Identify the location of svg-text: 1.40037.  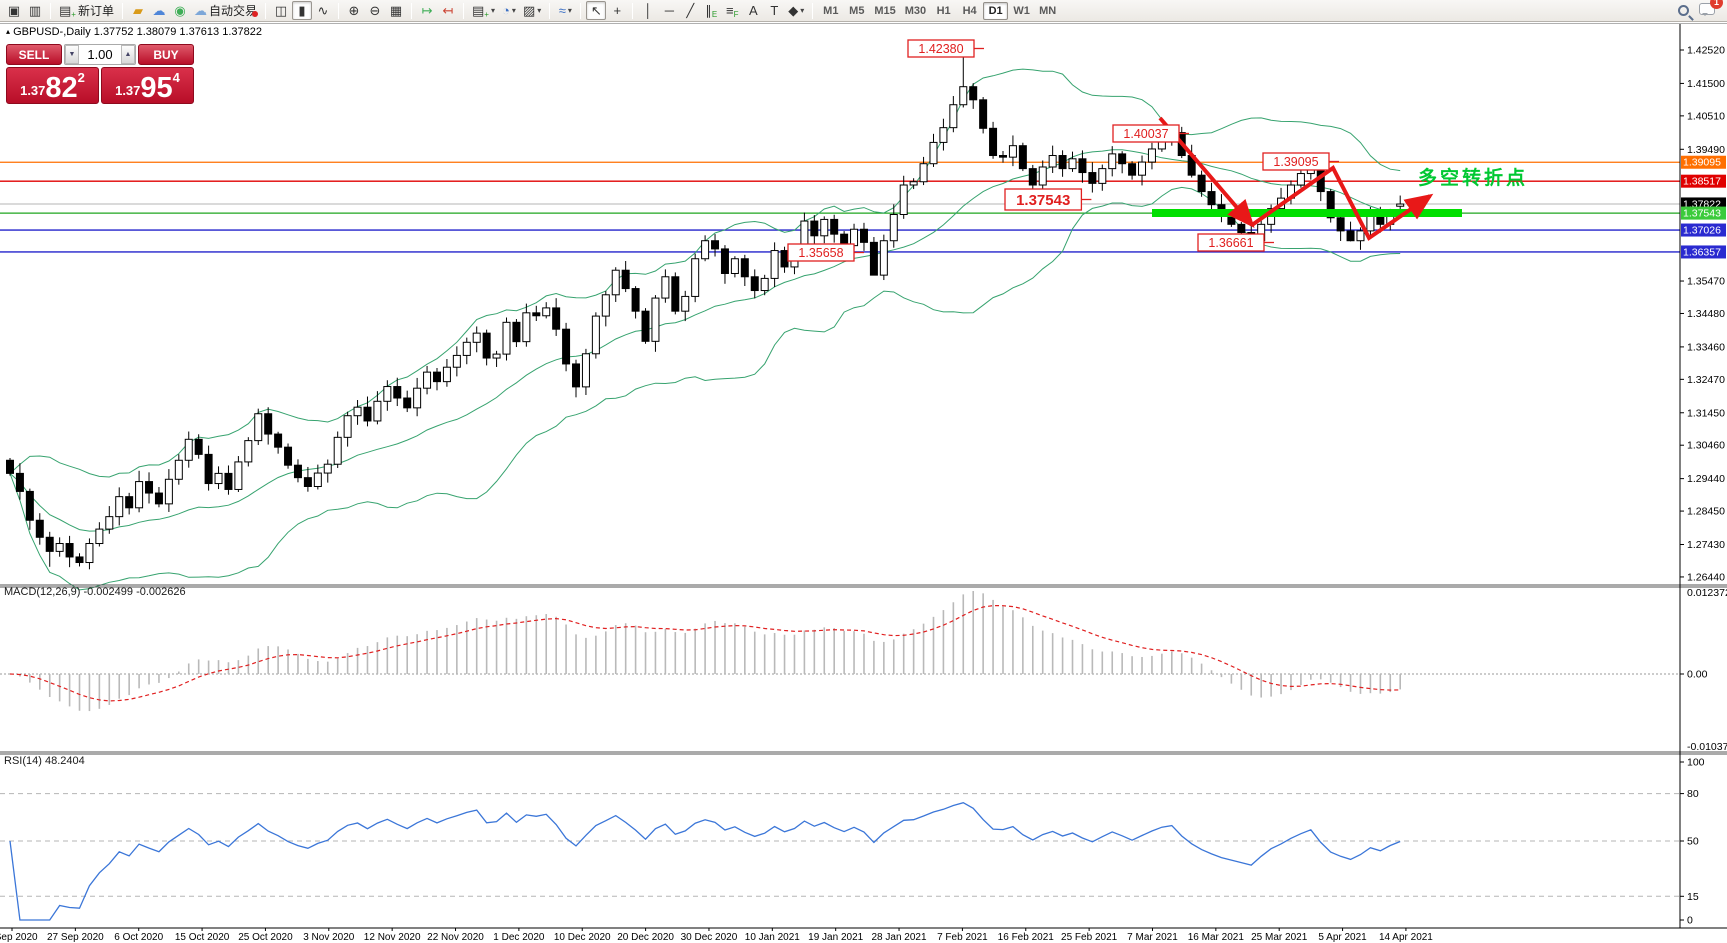
(1145, 134).